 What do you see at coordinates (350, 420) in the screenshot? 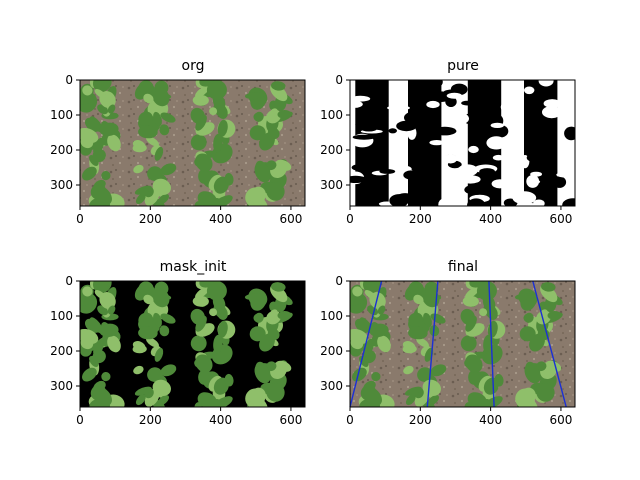
I see `x-tick-label: 0` at bounding box center [350, 420].